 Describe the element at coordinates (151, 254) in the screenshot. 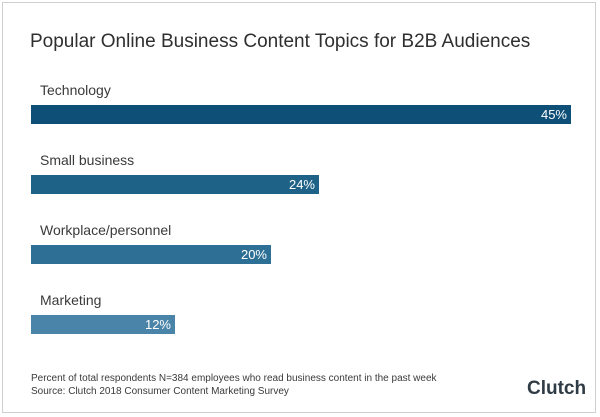

I see `bar-workplace-personnel` at that location.